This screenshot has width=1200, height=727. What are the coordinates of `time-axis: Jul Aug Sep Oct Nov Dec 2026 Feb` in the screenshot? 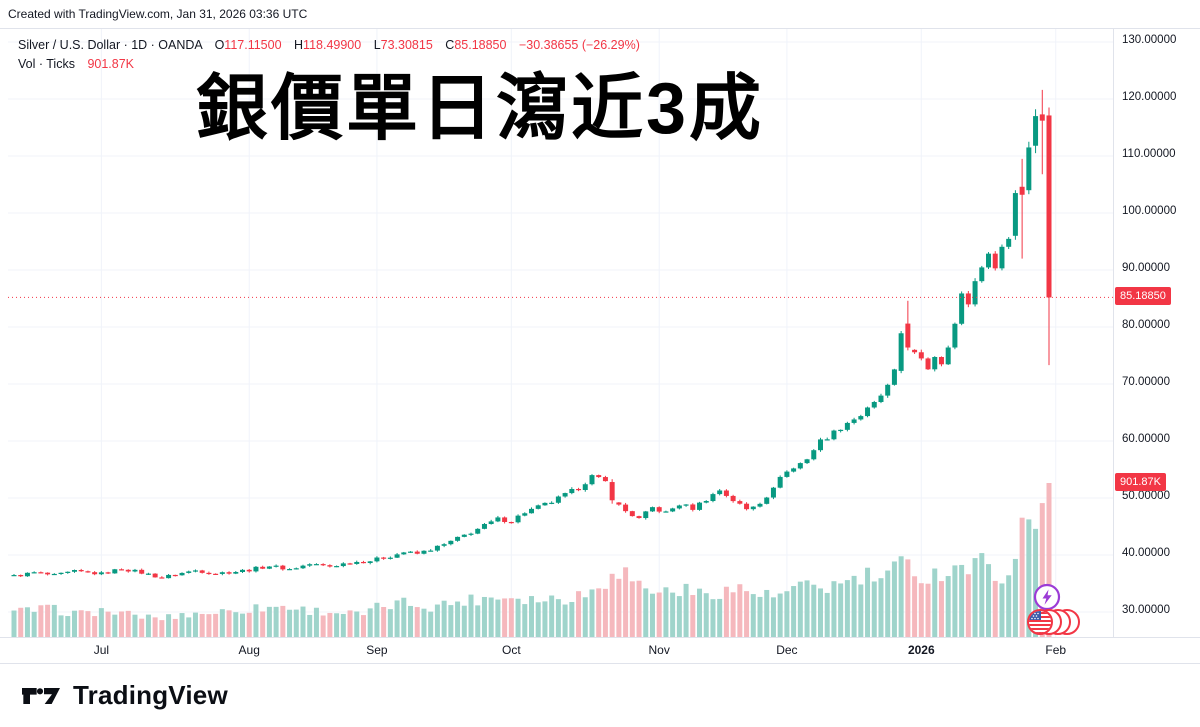 It's located at (600, 650).